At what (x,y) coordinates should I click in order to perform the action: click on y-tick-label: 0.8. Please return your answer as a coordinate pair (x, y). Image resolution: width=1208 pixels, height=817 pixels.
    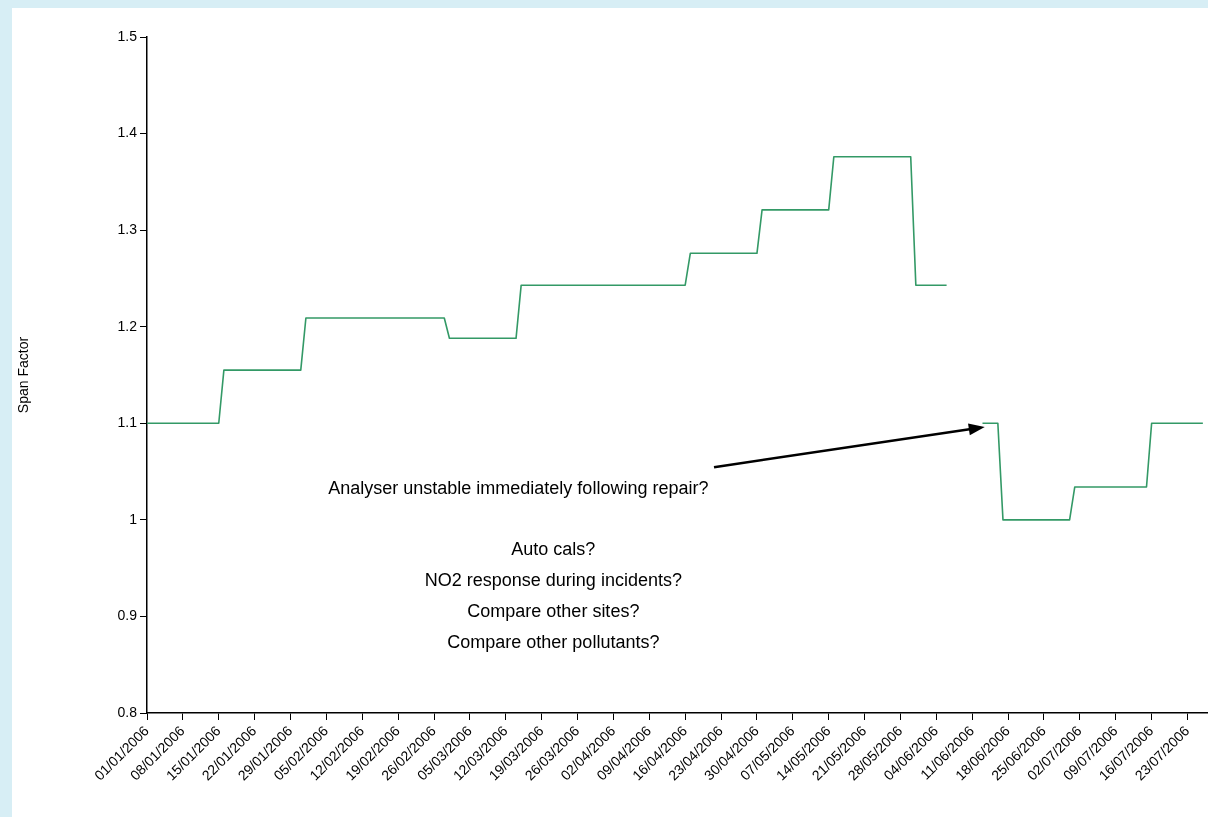
    Looking at the image, I should click on (127, 711).